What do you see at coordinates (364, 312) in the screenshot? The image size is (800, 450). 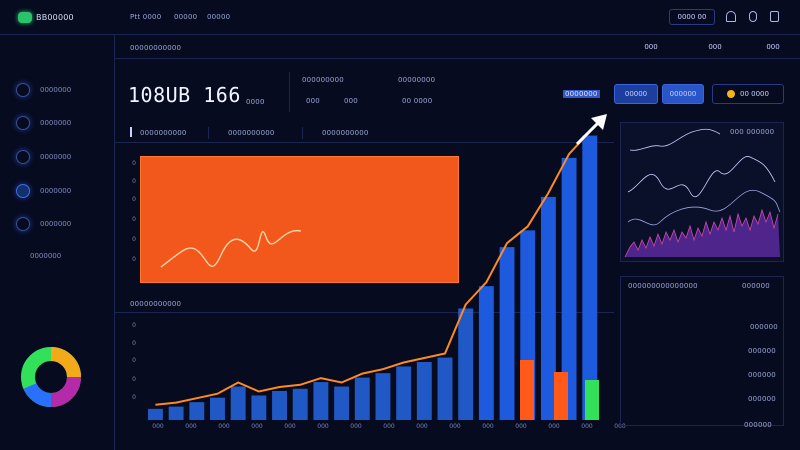 I see `lower-section-divider` at bounding box center [364, 312].